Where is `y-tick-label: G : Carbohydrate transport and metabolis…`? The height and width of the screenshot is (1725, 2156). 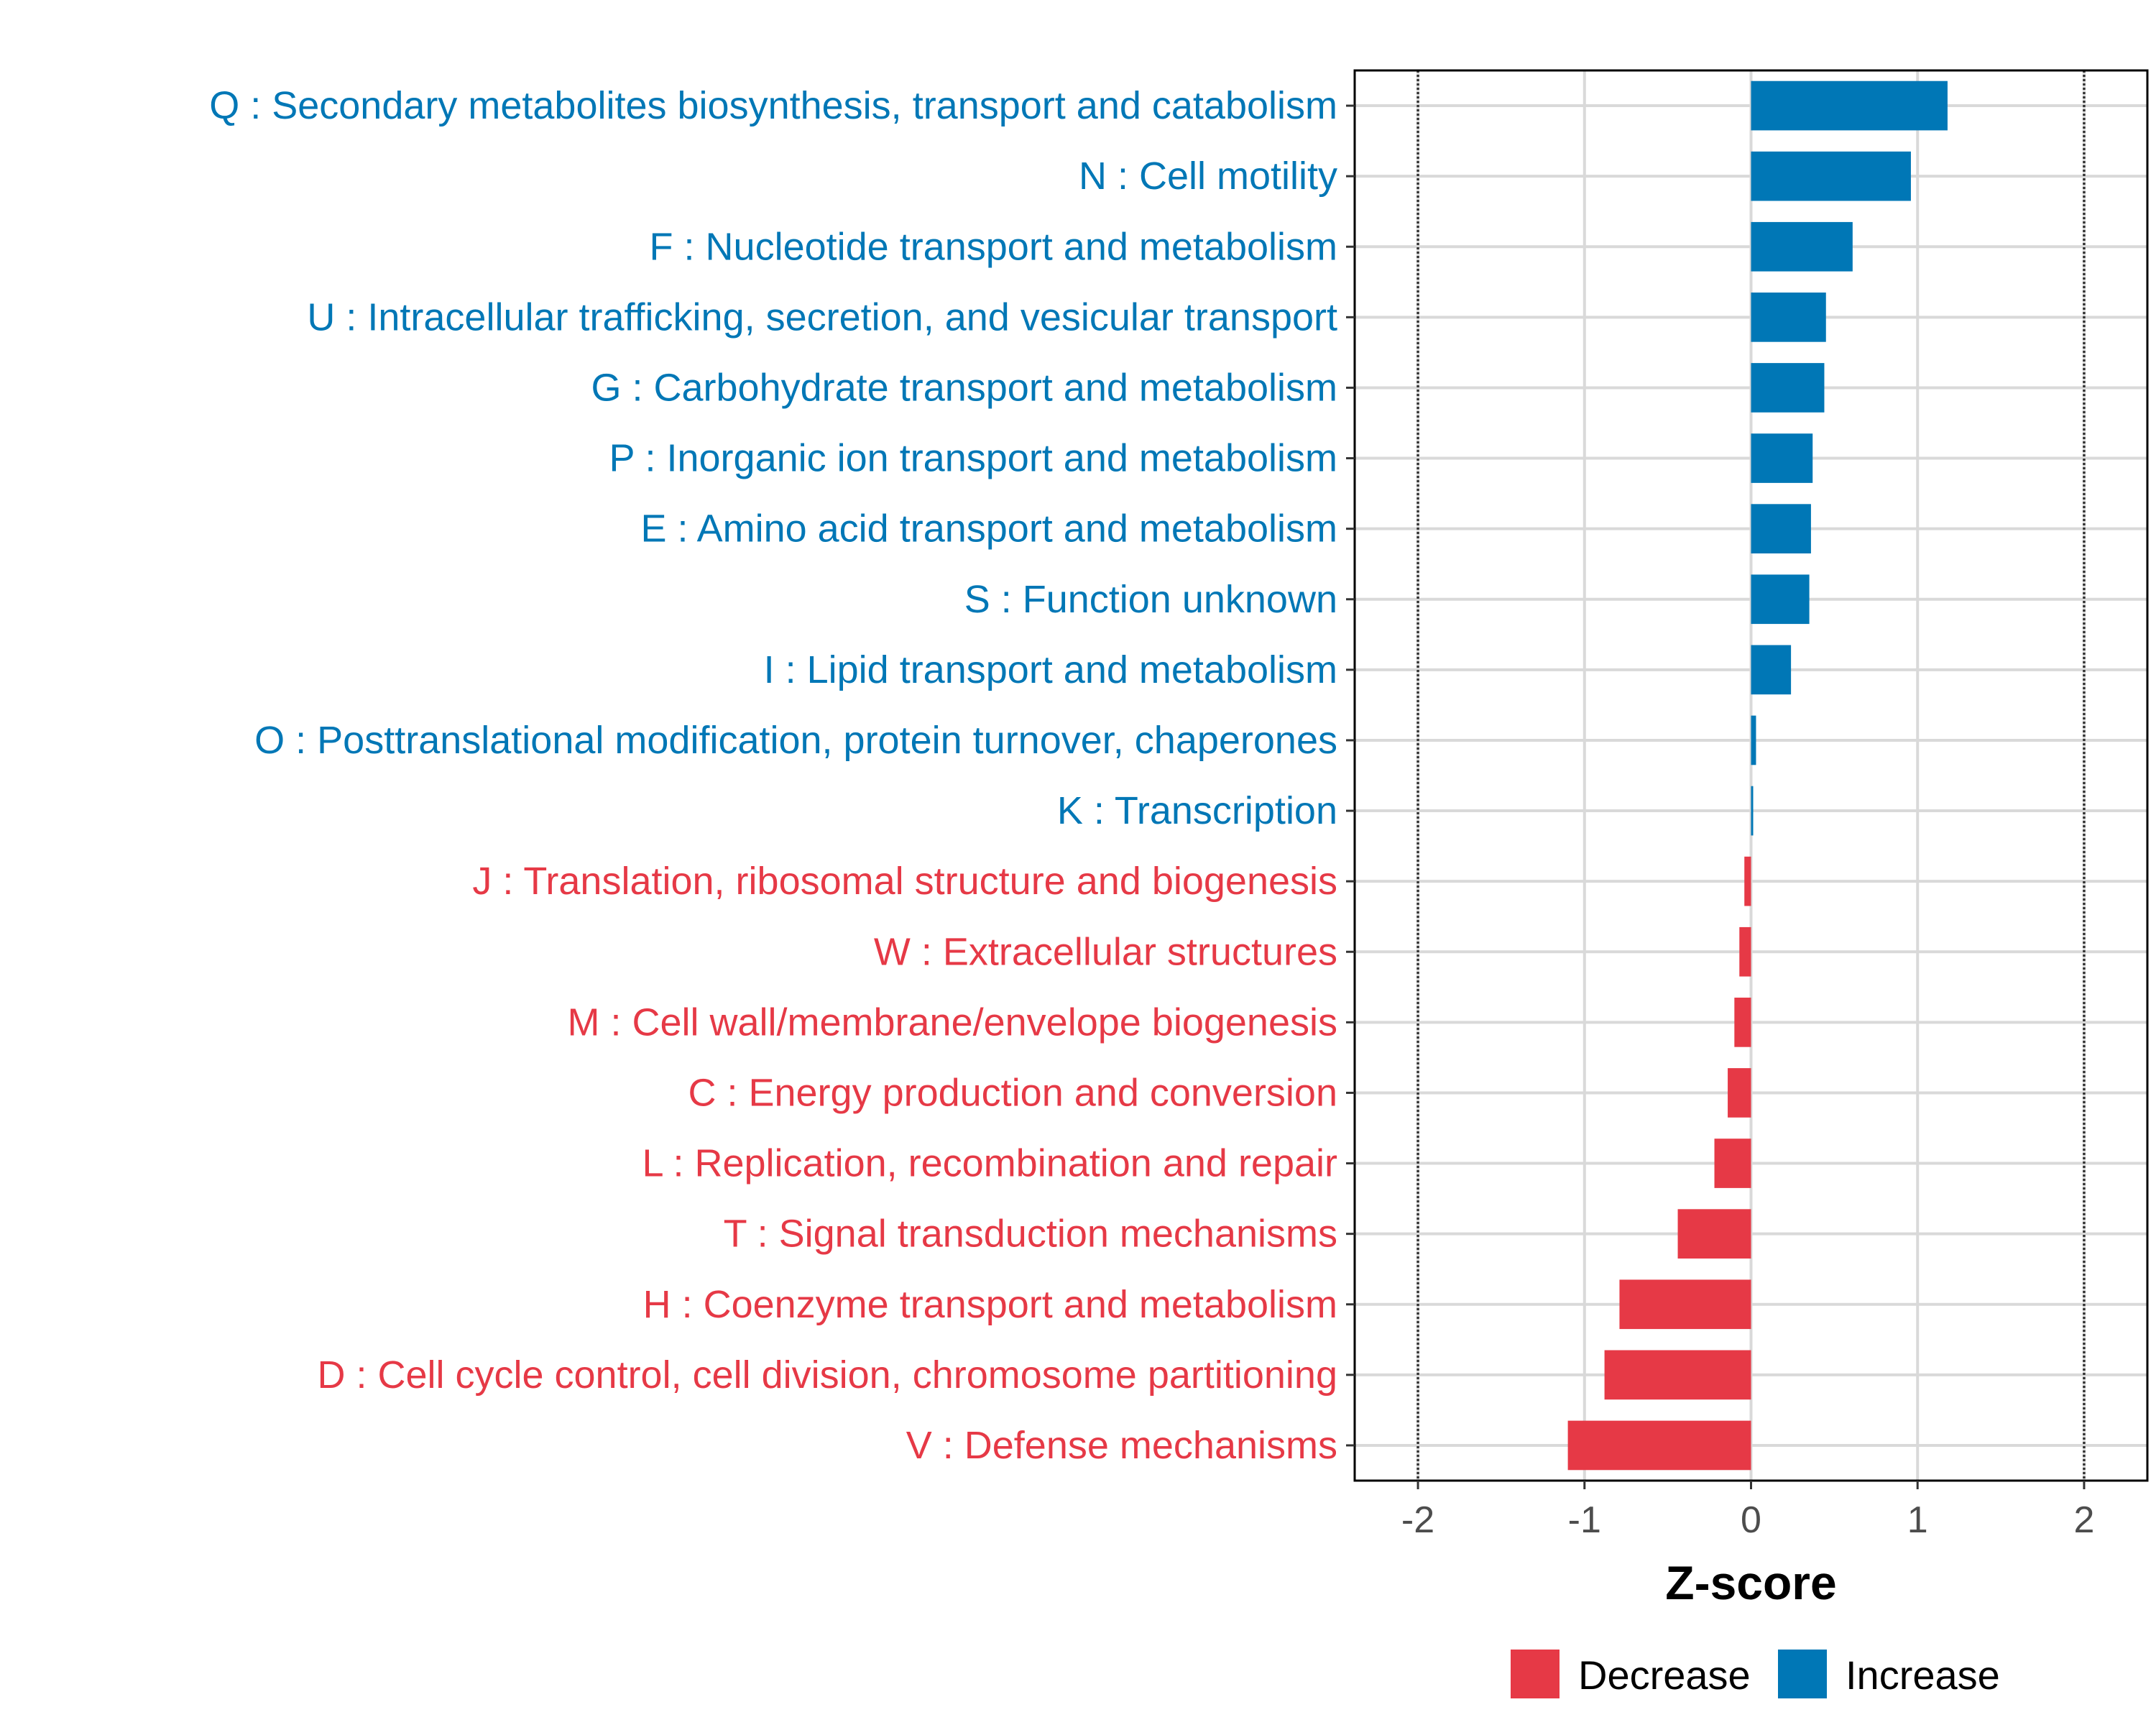
y-tick-label: G : Carbohydrate transport and metabolis… is located at coordinates (964, 387).